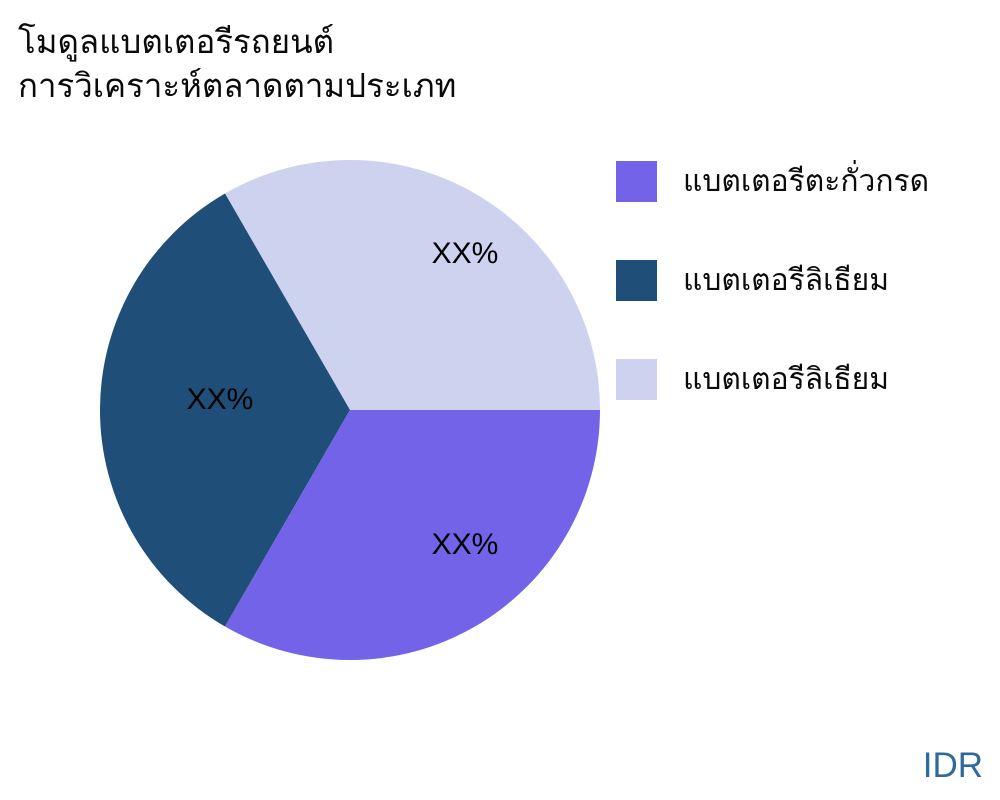 The width and height of the screenshot is (1000, 800). What do you see at coordinates (220, 399) in the screenshot?
I see `slice-value-label-left: XX%` at bounding box center [220, 399].